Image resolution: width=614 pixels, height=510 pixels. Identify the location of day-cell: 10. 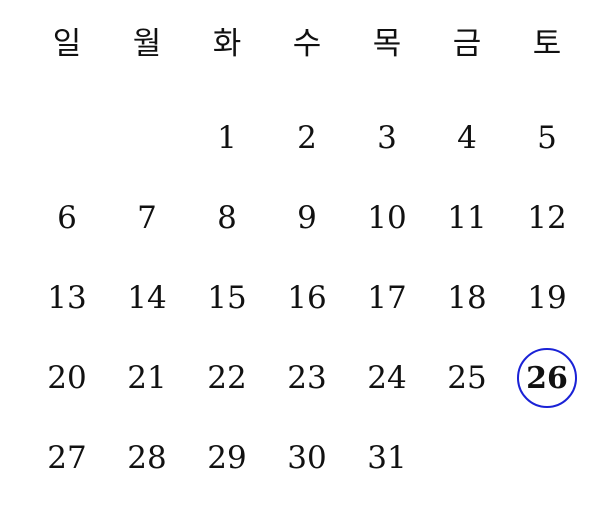
(387, 218).